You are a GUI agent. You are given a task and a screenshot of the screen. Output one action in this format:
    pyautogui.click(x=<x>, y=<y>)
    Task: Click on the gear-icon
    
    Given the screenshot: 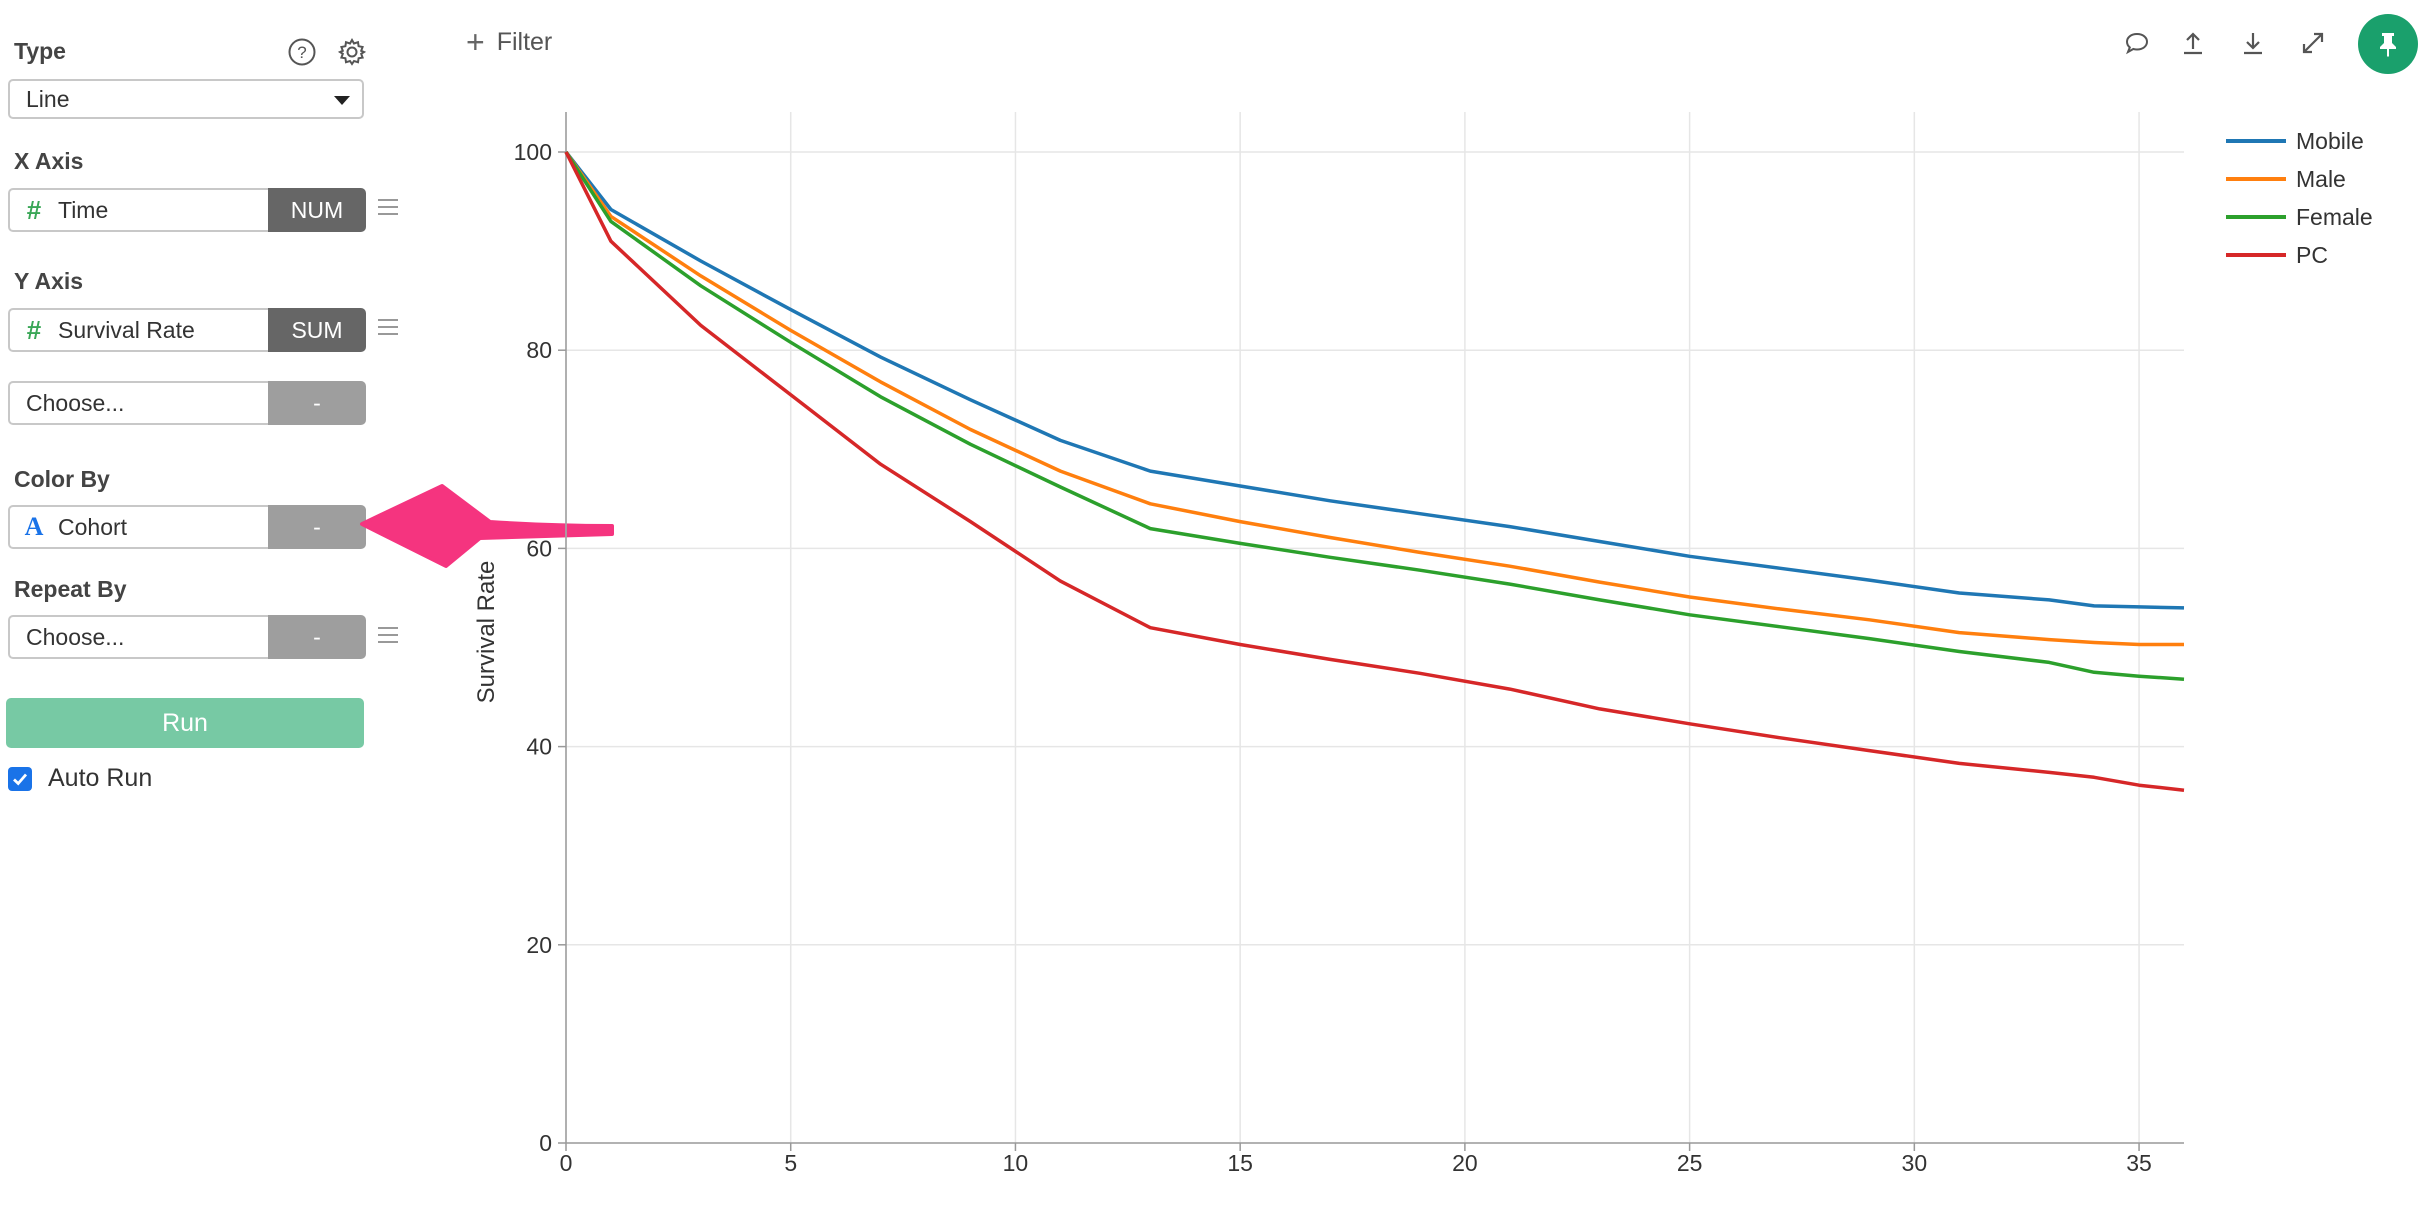 What is the action you would take?
    pyautogui.click(x=352, y=52)
    